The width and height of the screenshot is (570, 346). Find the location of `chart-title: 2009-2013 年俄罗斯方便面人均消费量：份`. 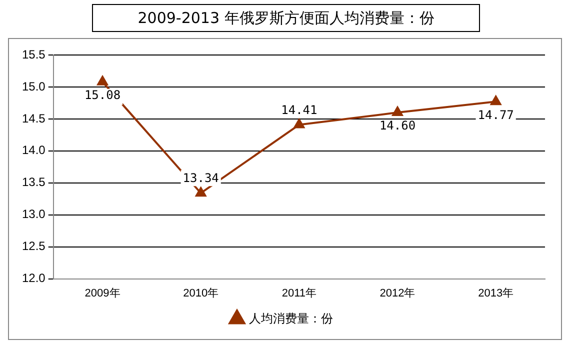

chart-title: 2009-2013 年俄罗斯方便面人均消费量：份 is located at coordinates (286, 18).